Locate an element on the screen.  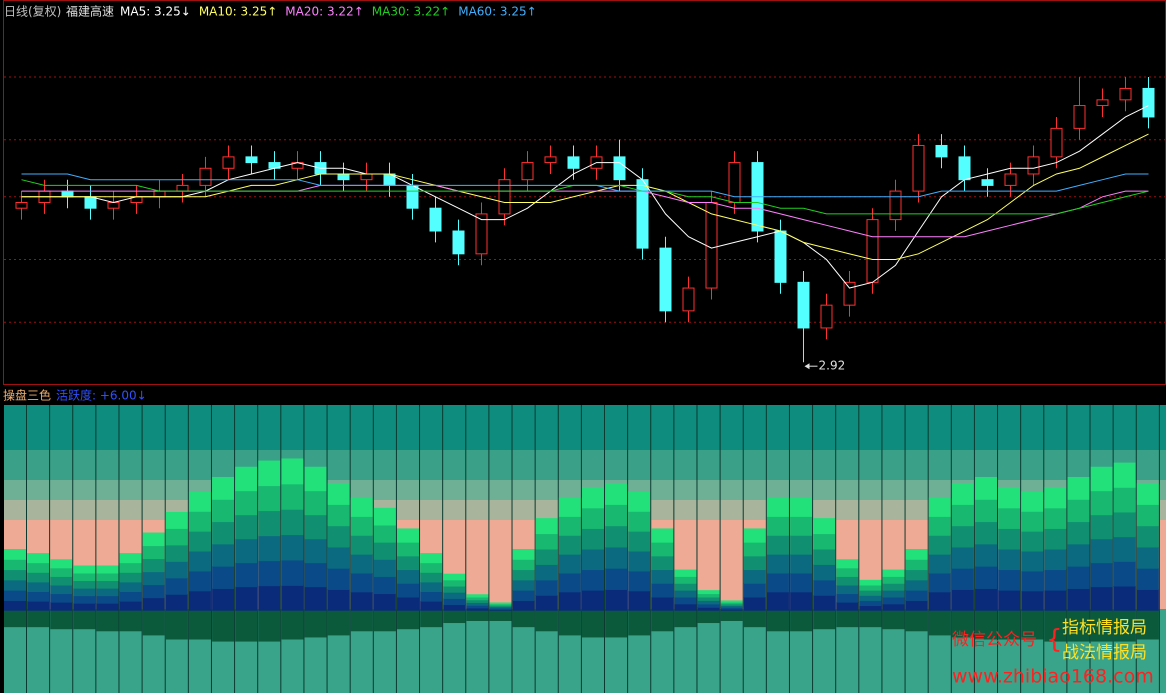
stock-name: 福建高速 is located at coordinates (90, 11).